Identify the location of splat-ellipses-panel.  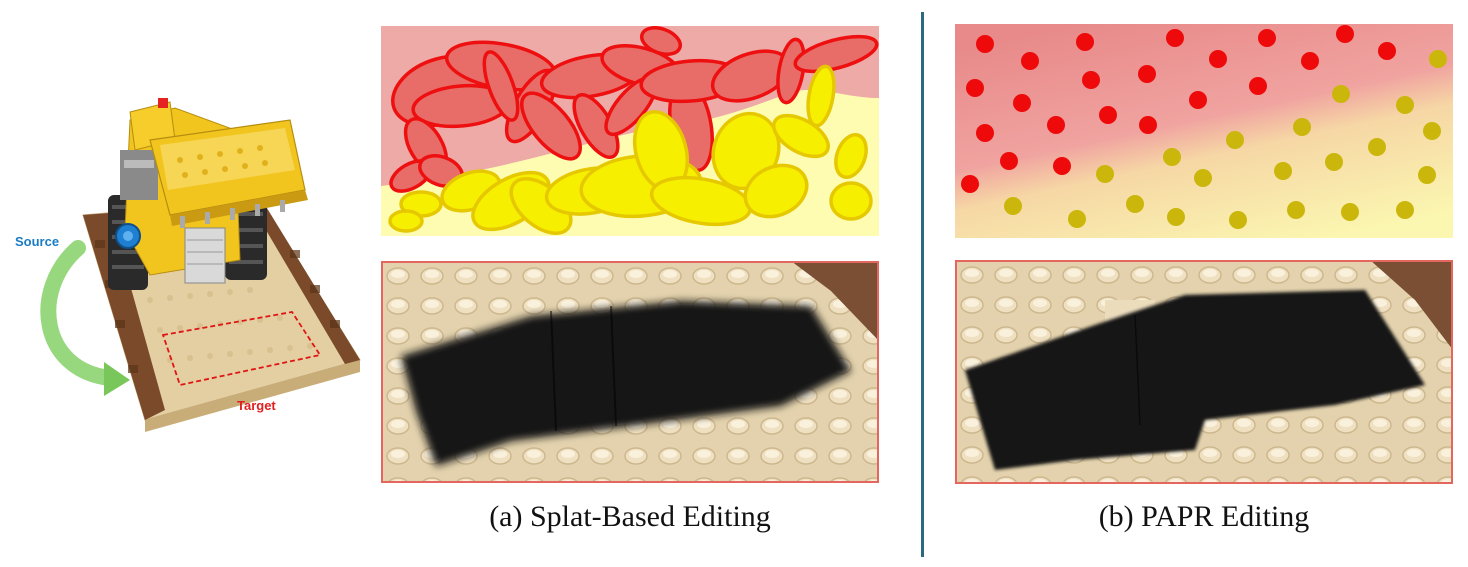
(630, 131).